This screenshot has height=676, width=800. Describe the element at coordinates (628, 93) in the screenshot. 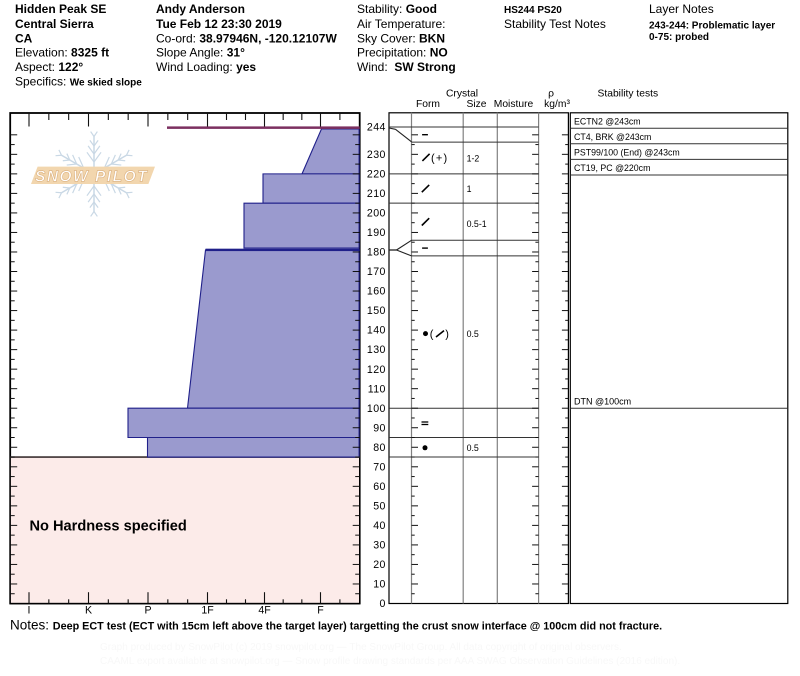

I see `svg-text: Stability tests` at that location.